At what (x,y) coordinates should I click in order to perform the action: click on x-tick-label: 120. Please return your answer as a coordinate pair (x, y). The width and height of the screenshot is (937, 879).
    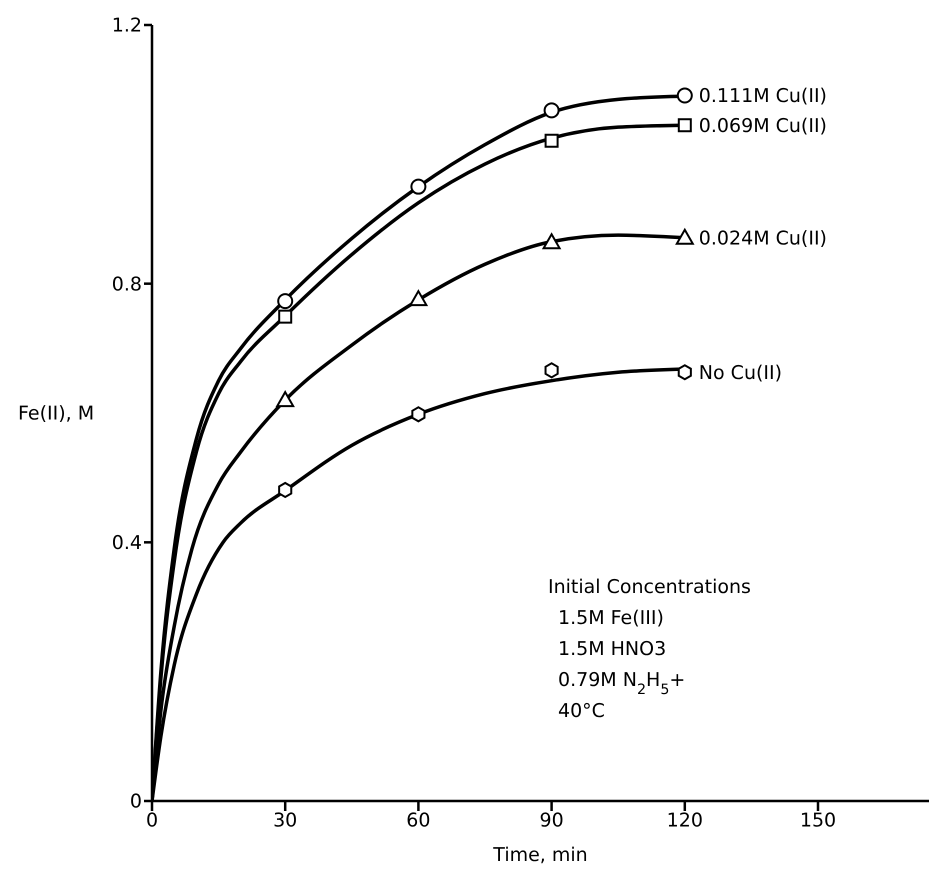
    Looking at the image, I should click on (684, 820).